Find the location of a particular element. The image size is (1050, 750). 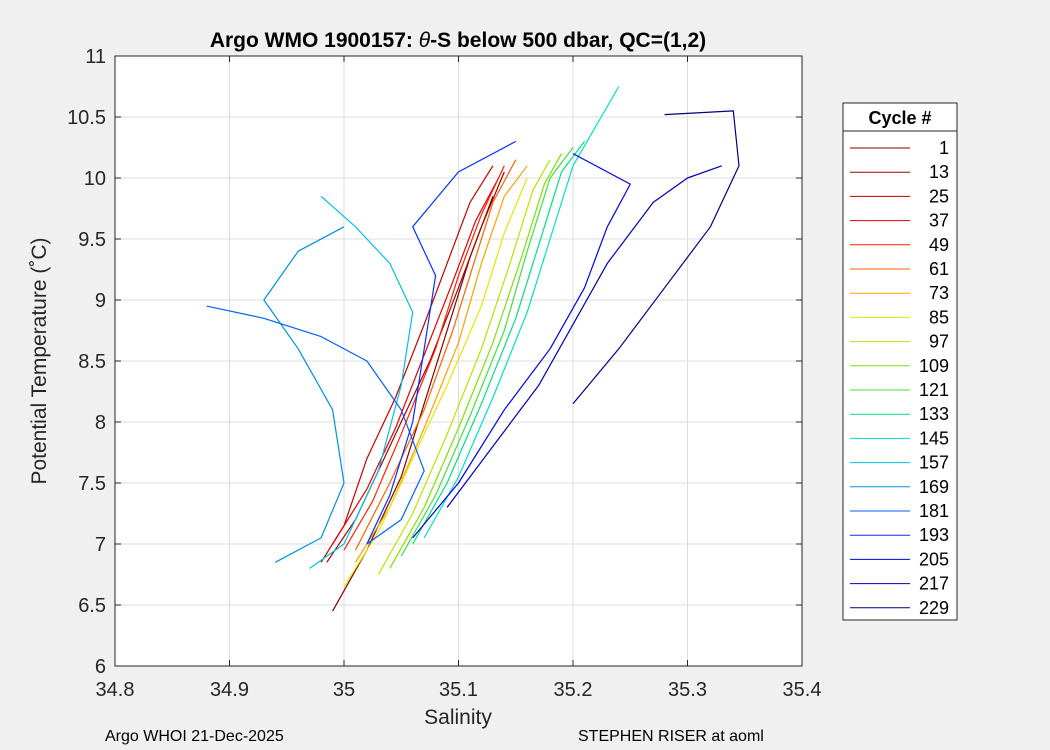

legend-label: 1 is located at coordinates (944, 148).